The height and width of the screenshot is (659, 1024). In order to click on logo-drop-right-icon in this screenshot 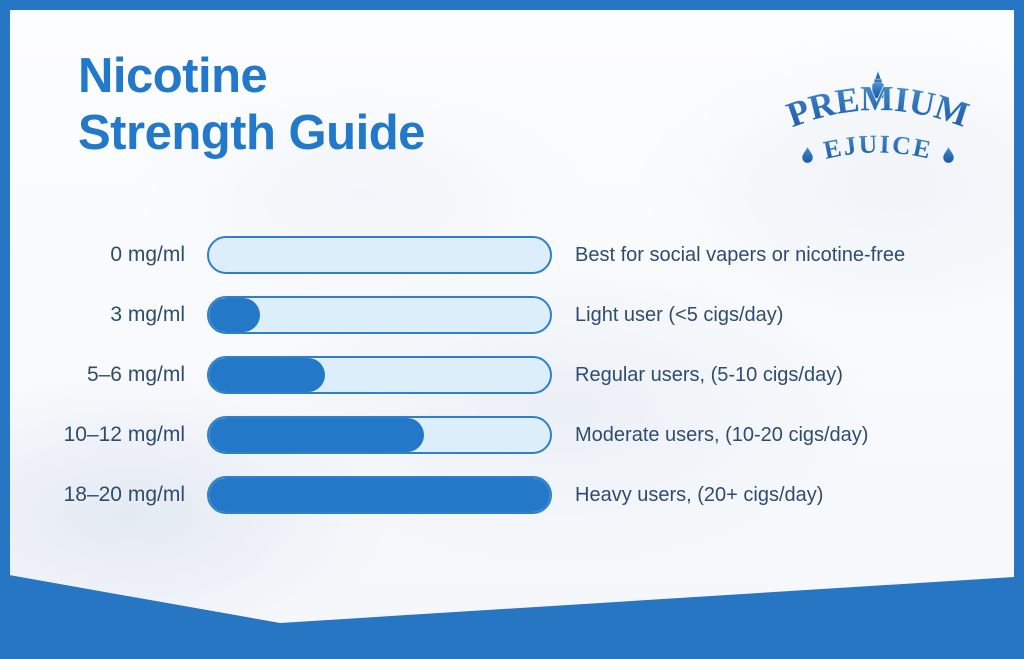, I will do `click(948, 155)`.